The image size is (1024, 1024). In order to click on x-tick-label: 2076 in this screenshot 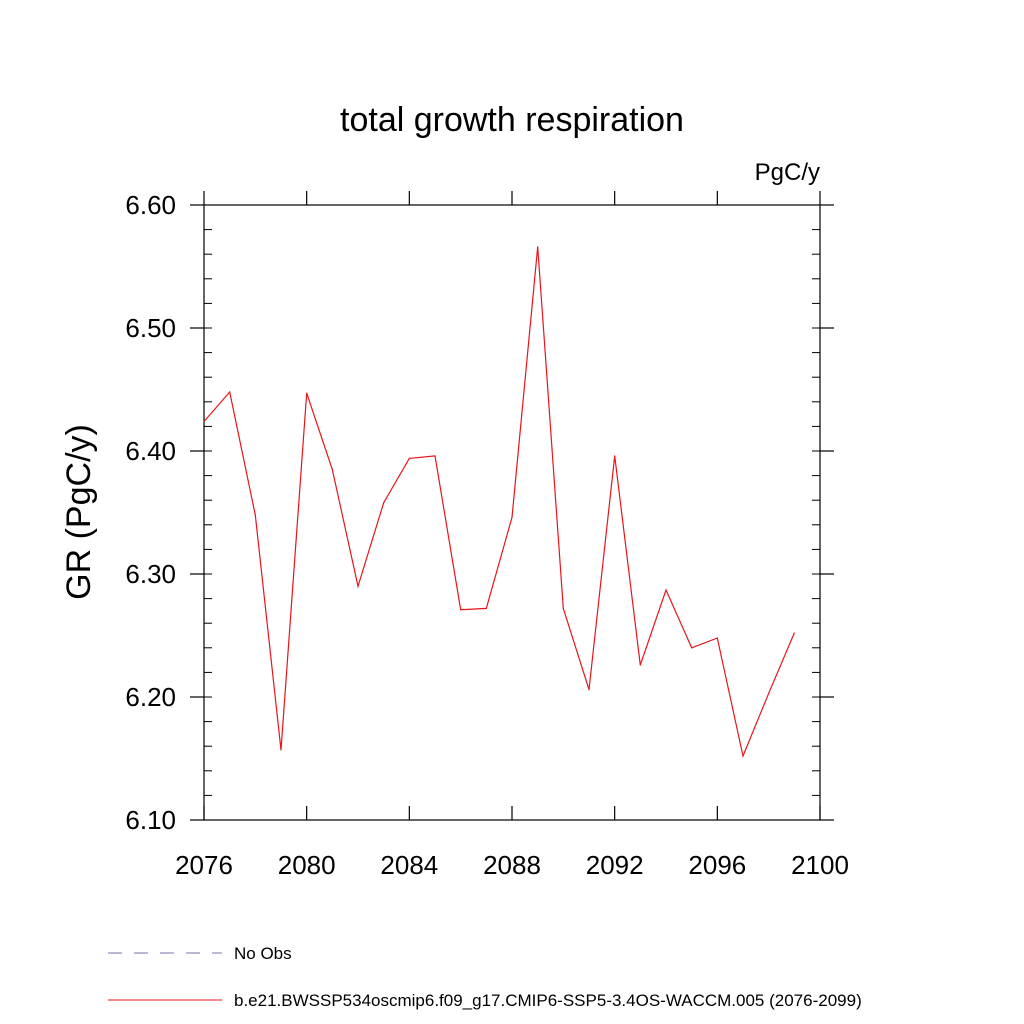, I will do `click(204, 865)`.